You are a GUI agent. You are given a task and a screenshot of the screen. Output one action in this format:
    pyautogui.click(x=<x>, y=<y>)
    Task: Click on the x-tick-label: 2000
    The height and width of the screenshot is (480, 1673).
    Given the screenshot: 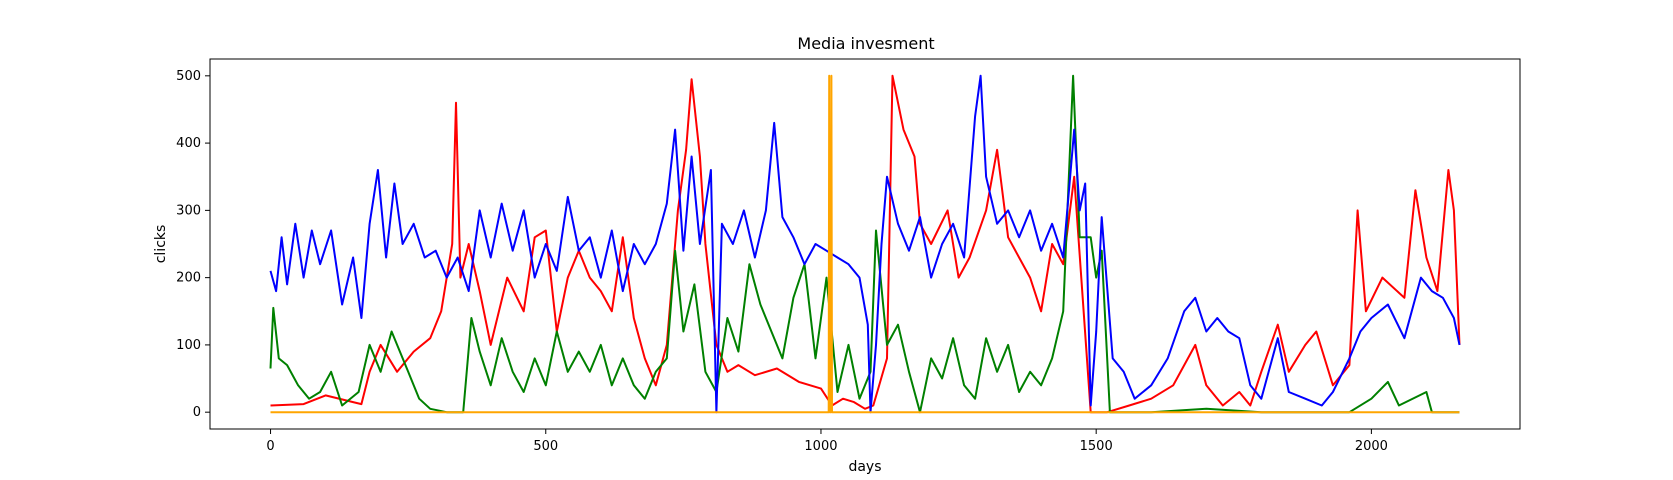 What is the action you would take?
    pyautogui.click(x=1371, y=446)
    